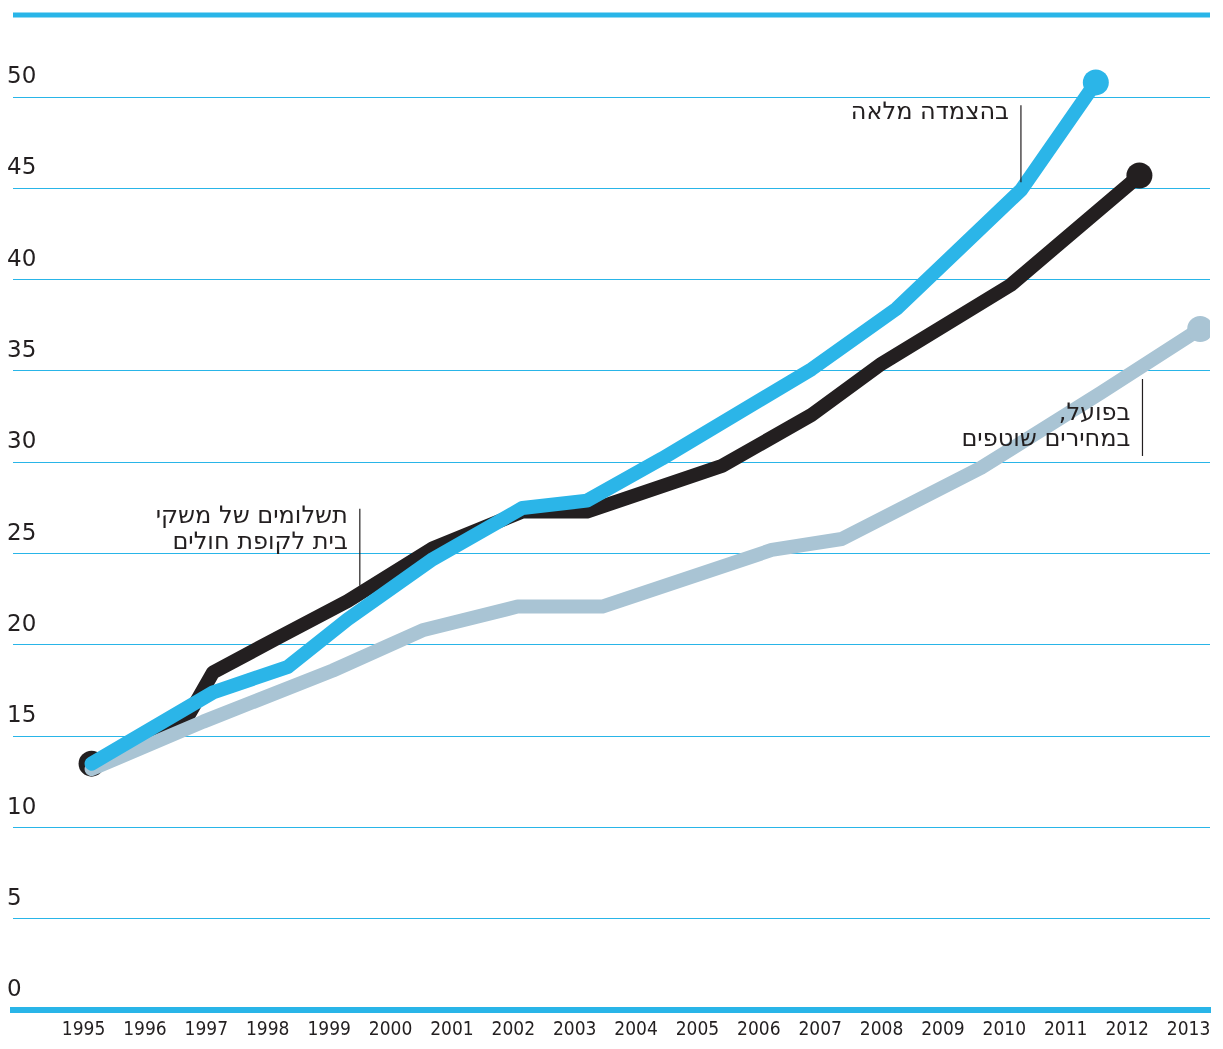 This screenshot has width=1223, height=1049. What do you see at coordinates (1004, 1027) in the screenshot?
I see `x-tick-label: 2010` at bounding box center [1004, 1027].